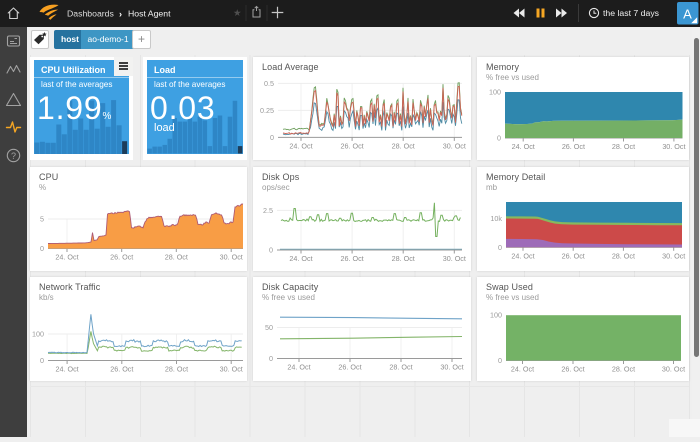 The width and height of the screenshot is (700, 442). Describe the element at coordinates (496, 218) in the screenshot. I see `svg-text: 10k` at that location.